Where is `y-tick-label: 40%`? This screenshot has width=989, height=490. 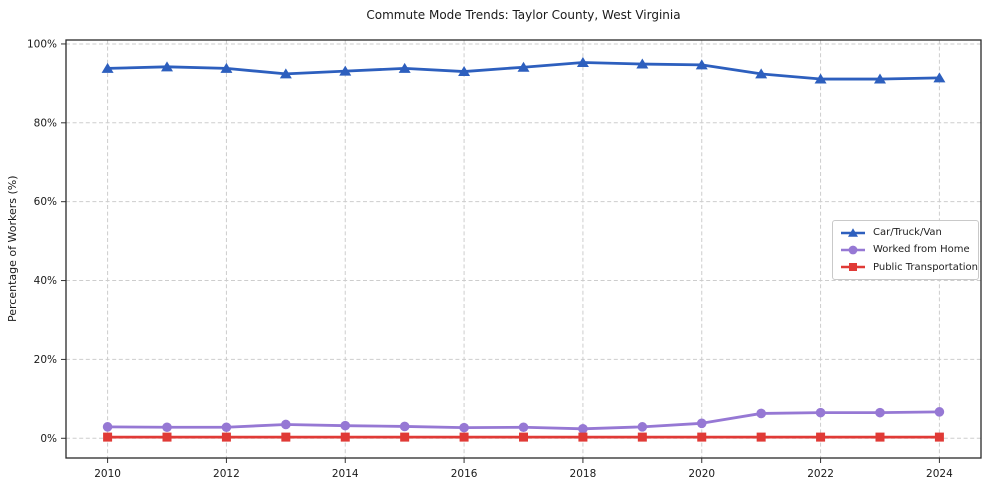 y-tick-label: 40% is located at coordinates (45, 281).